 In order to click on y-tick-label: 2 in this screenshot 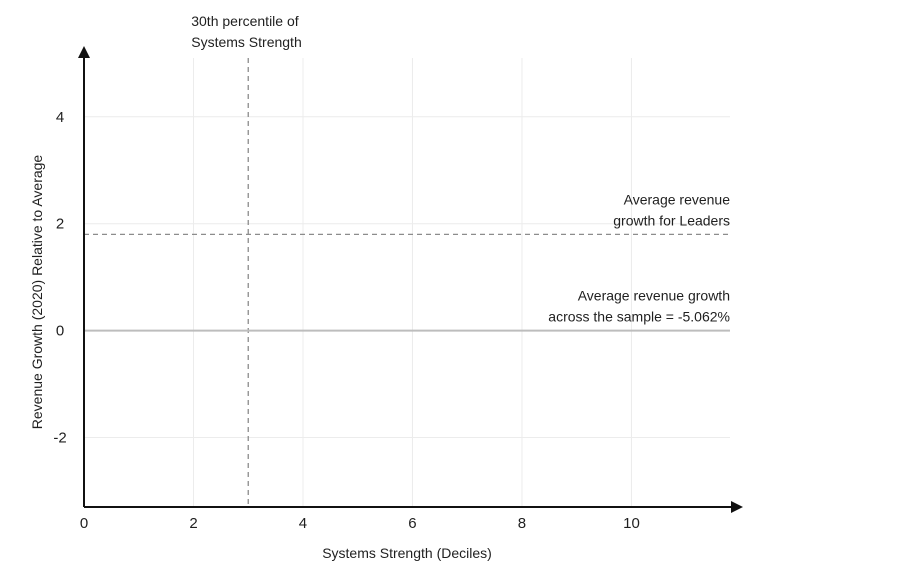, I will do `click(60, 224)`.